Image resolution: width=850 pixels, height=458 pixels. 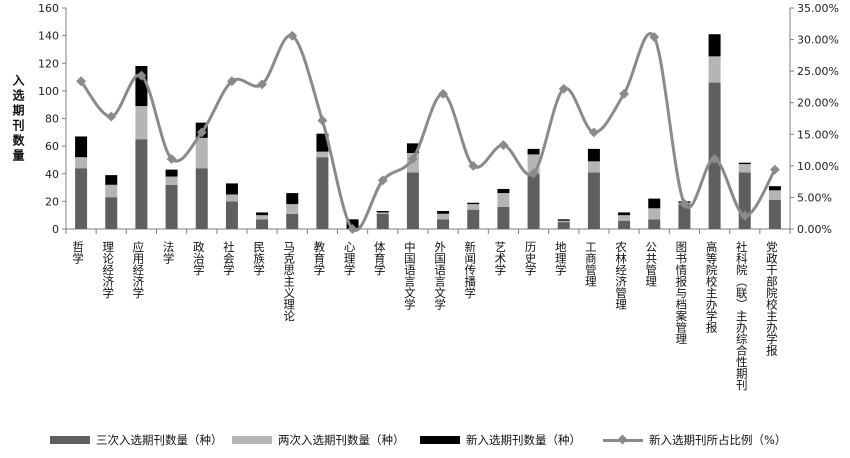 I want to click on y-axis-title: 入选期刊数量, so click(x=18, y=119).